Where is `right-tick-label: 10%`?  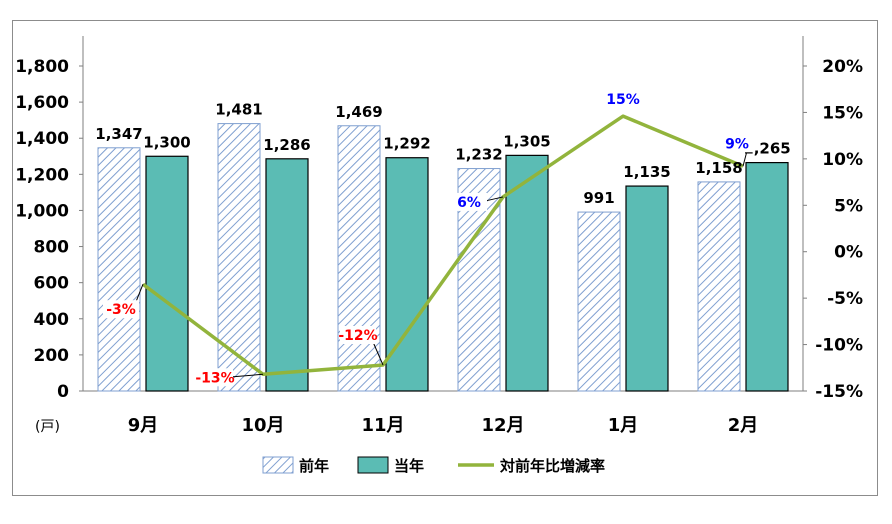 right-tick-label: 10% is located at coordinates (842, 160).